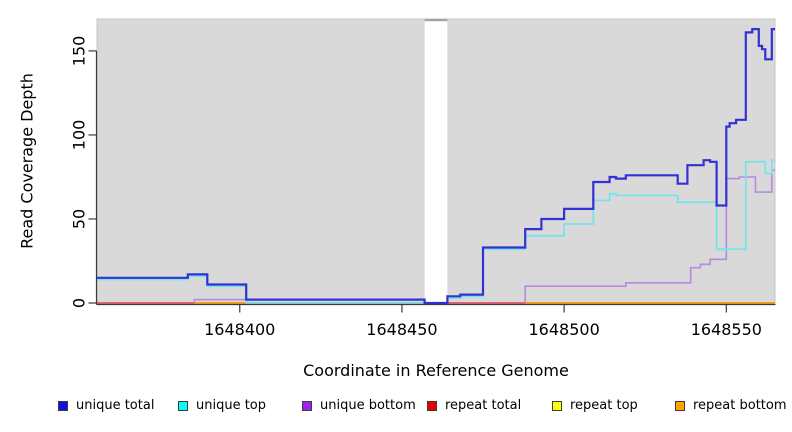 The width and height of the screenshot is (792, 432). What do you see at coordinates (436, 370) in the screenshot?
I see `x-axis-title: Coordinate in Reference Genome` at bounding box center [436, 370].